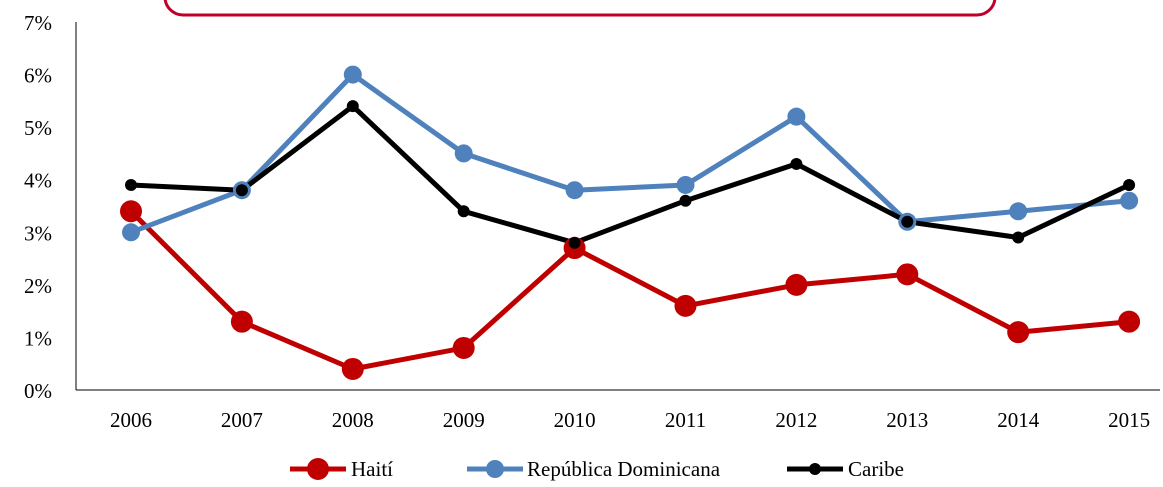 This screenshot has width=1163, height=487. What do you see at coordinates (38, 76) in the screenshot?
I see `y-tick-label: 6%` at bounding box center [38, 76].